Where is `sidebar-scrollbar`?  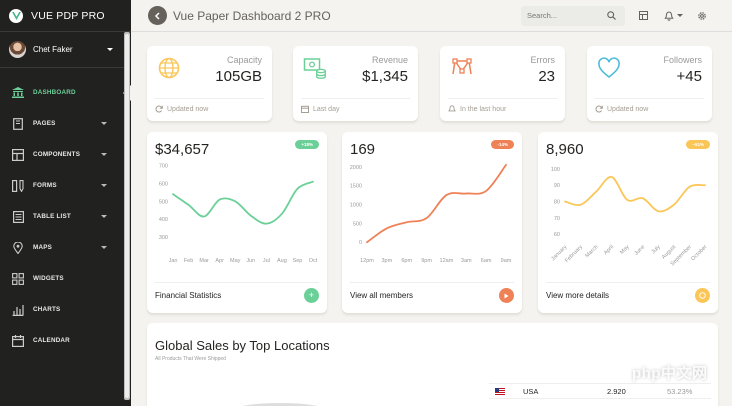 sidebar-scrollbar is located at coordinates (127, 216).